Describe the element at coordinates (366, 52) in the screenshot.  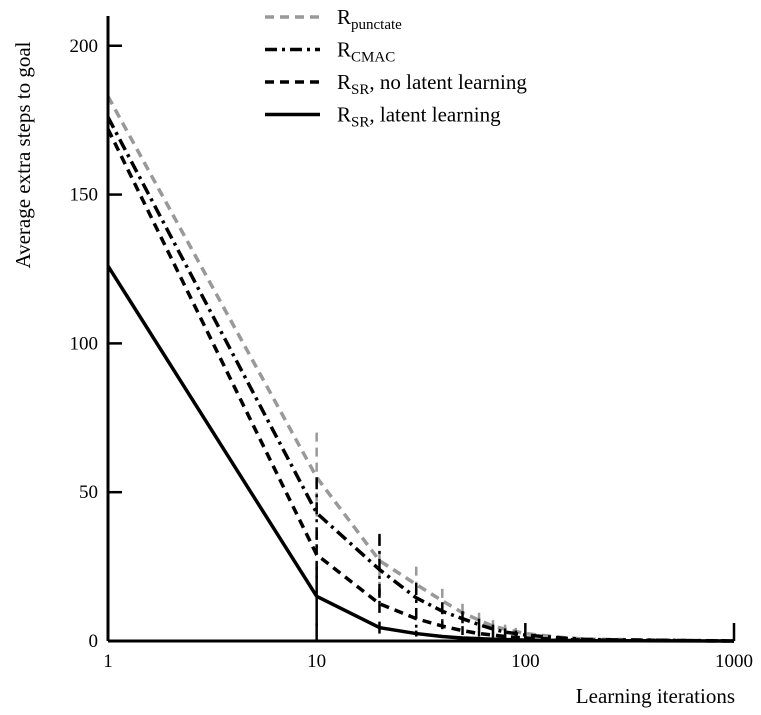
I see `legend-label: RCMAC` at that location.